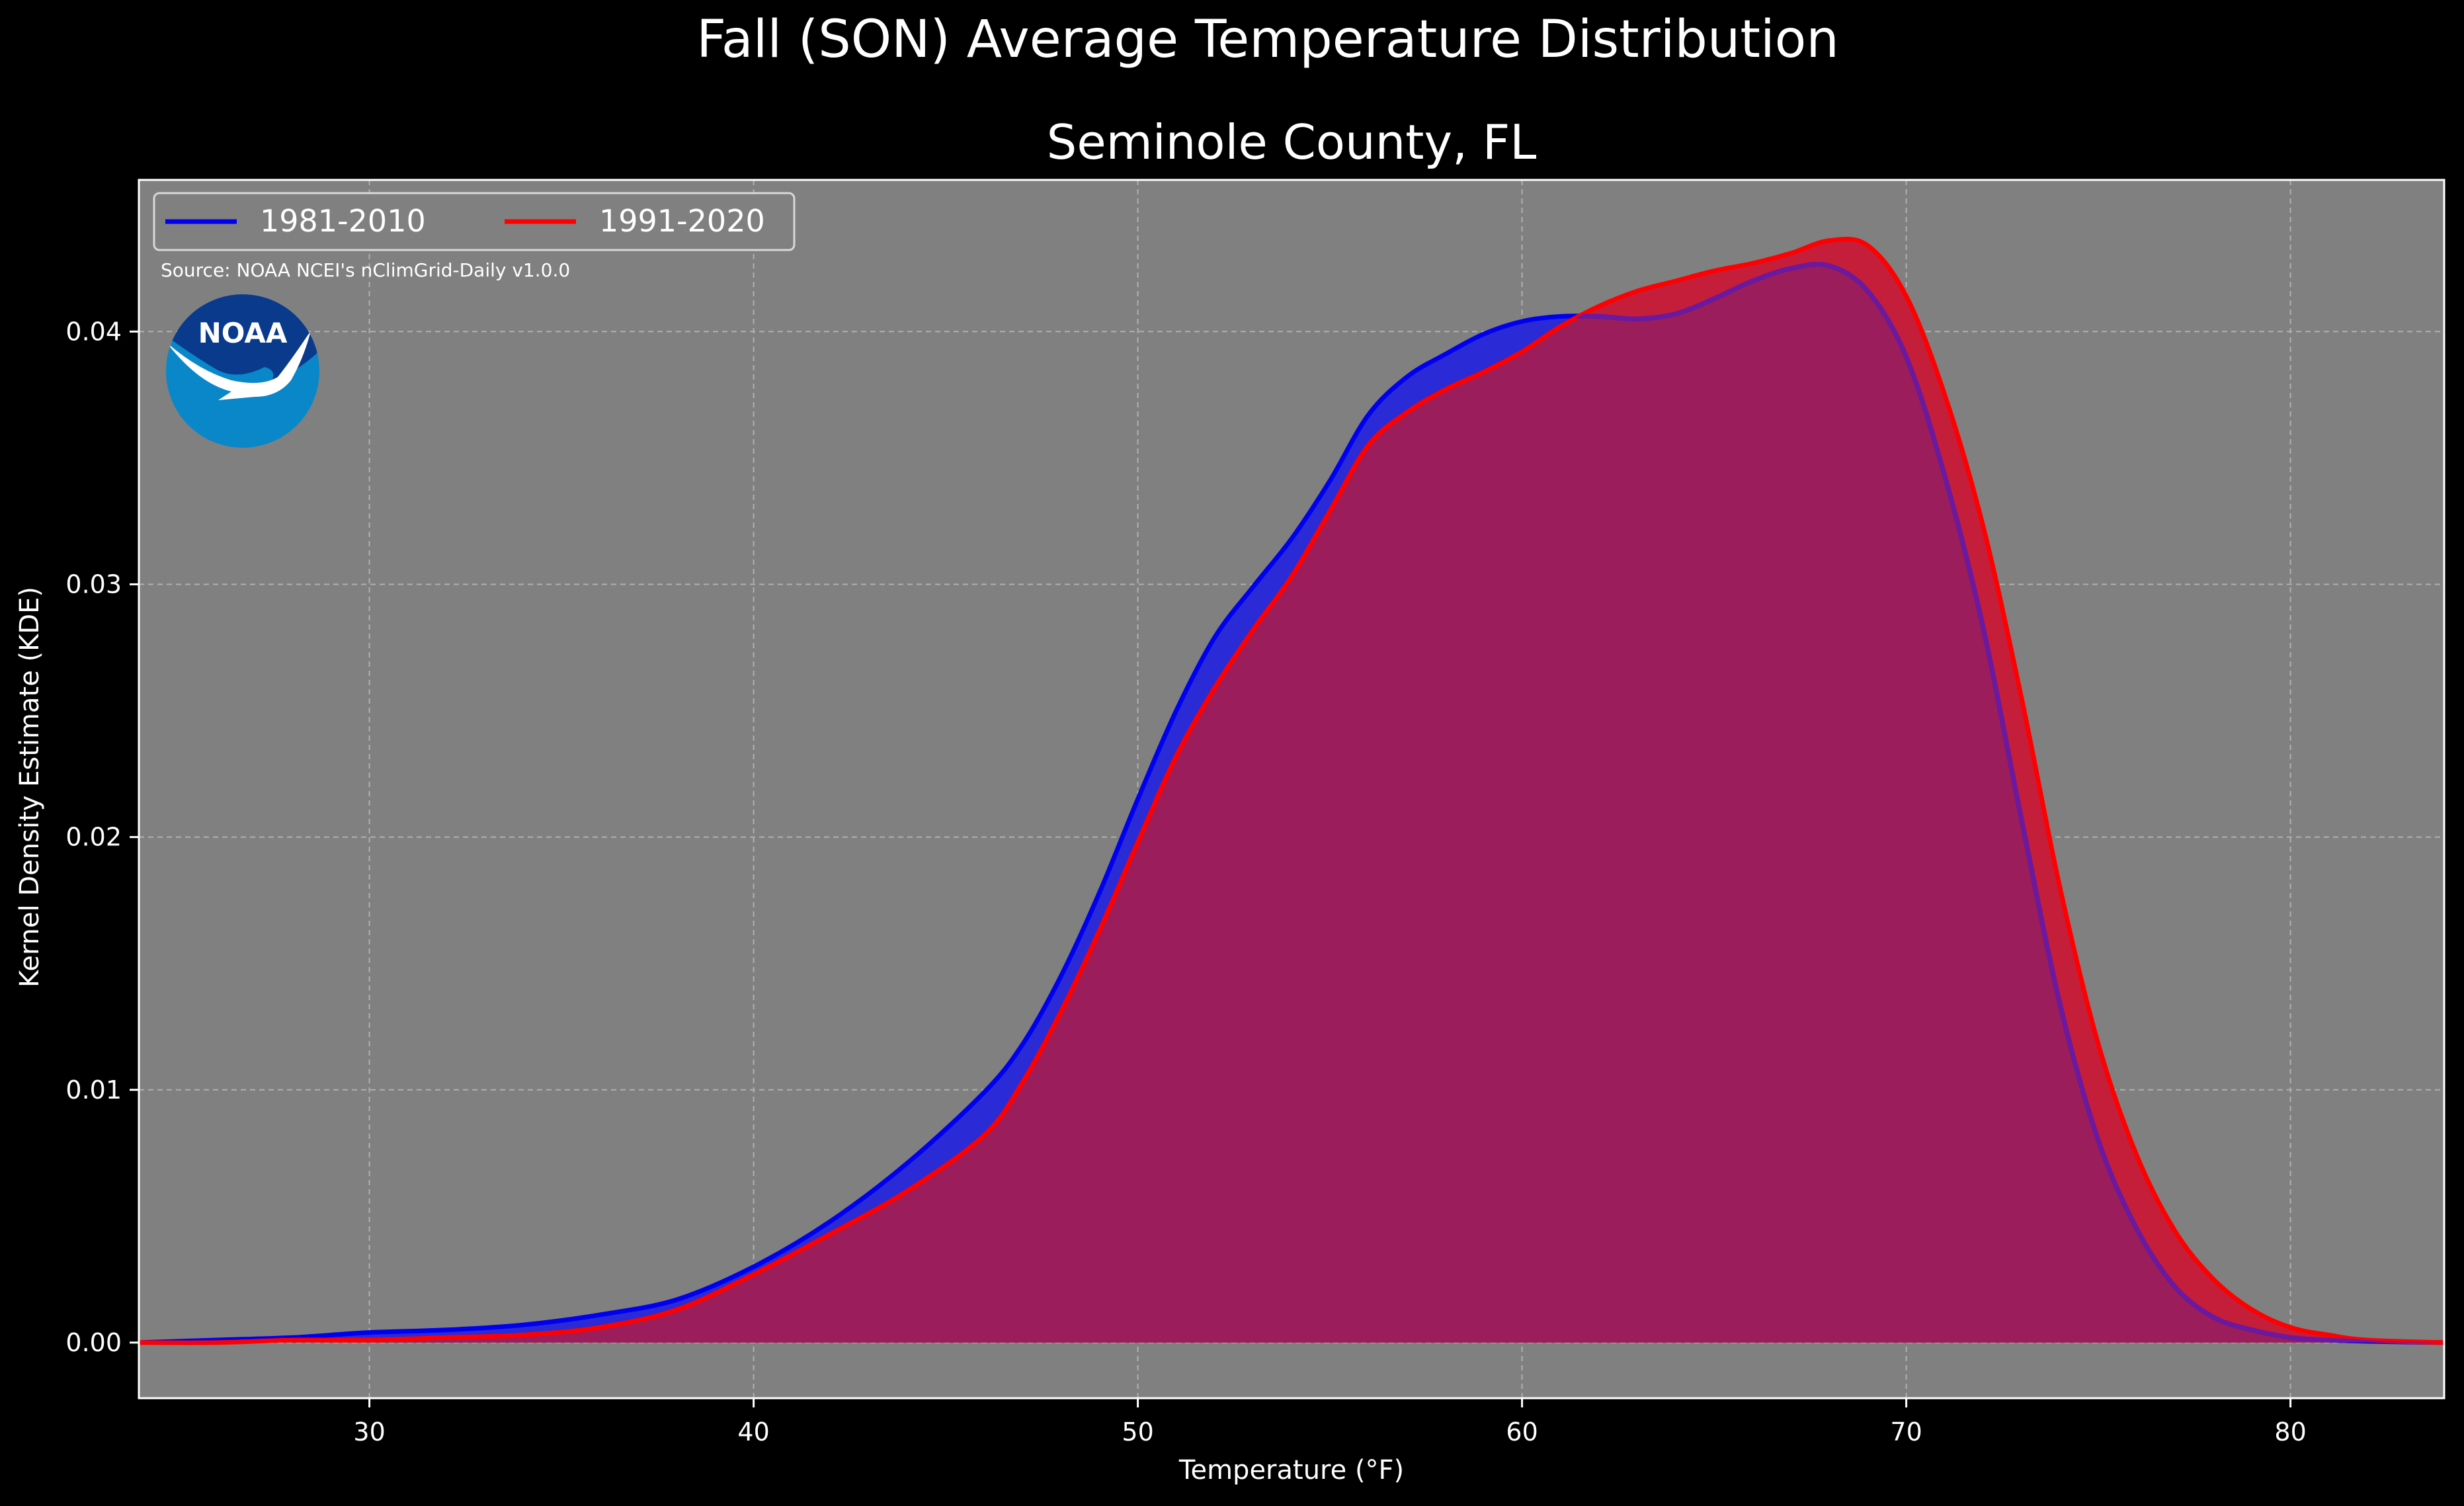 Image resolution: width=2464 pixels, height=1506 pixels. What do you see at coordinates (1906, 1432) in the screenshot?
I see `x-tick-label: 70` at bounding box center [1906, 1432].